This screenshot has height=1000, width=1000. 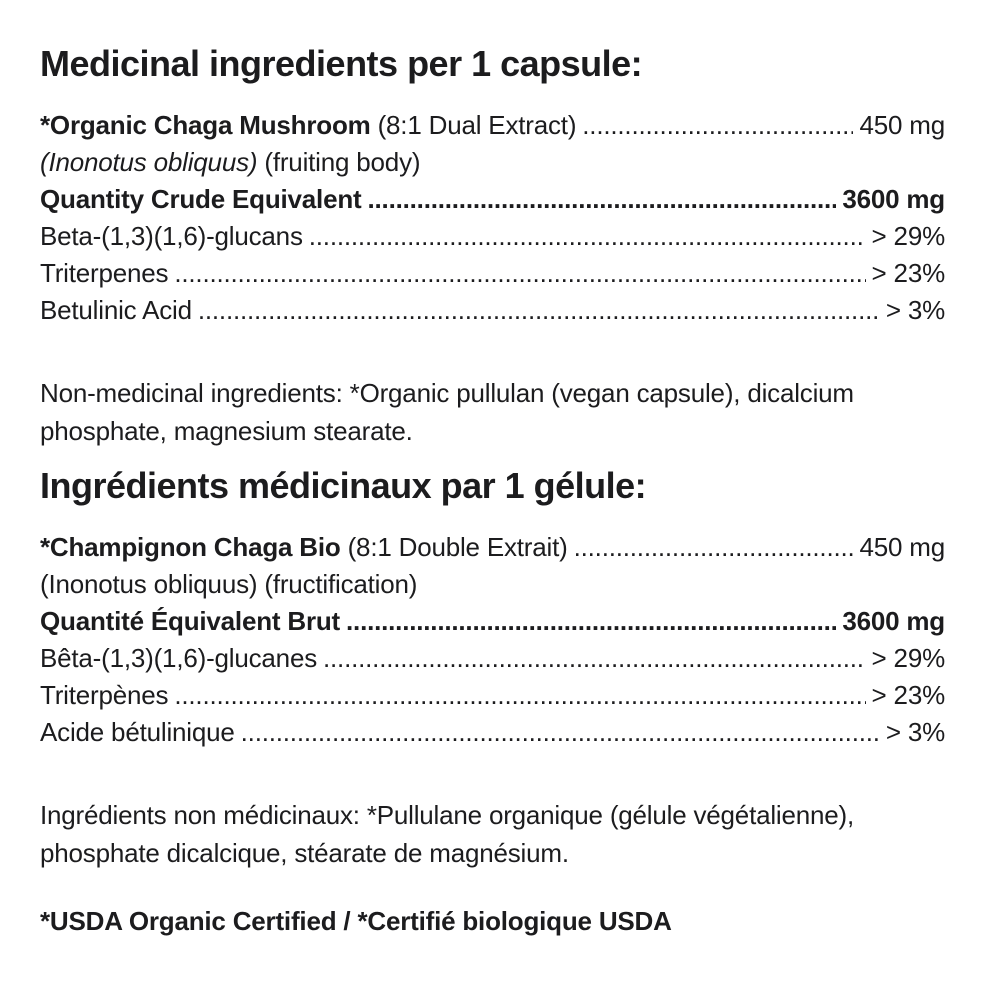 I want to click on ingredient-row: Acide bétulinique > 3%, so click(x=492, y=732).